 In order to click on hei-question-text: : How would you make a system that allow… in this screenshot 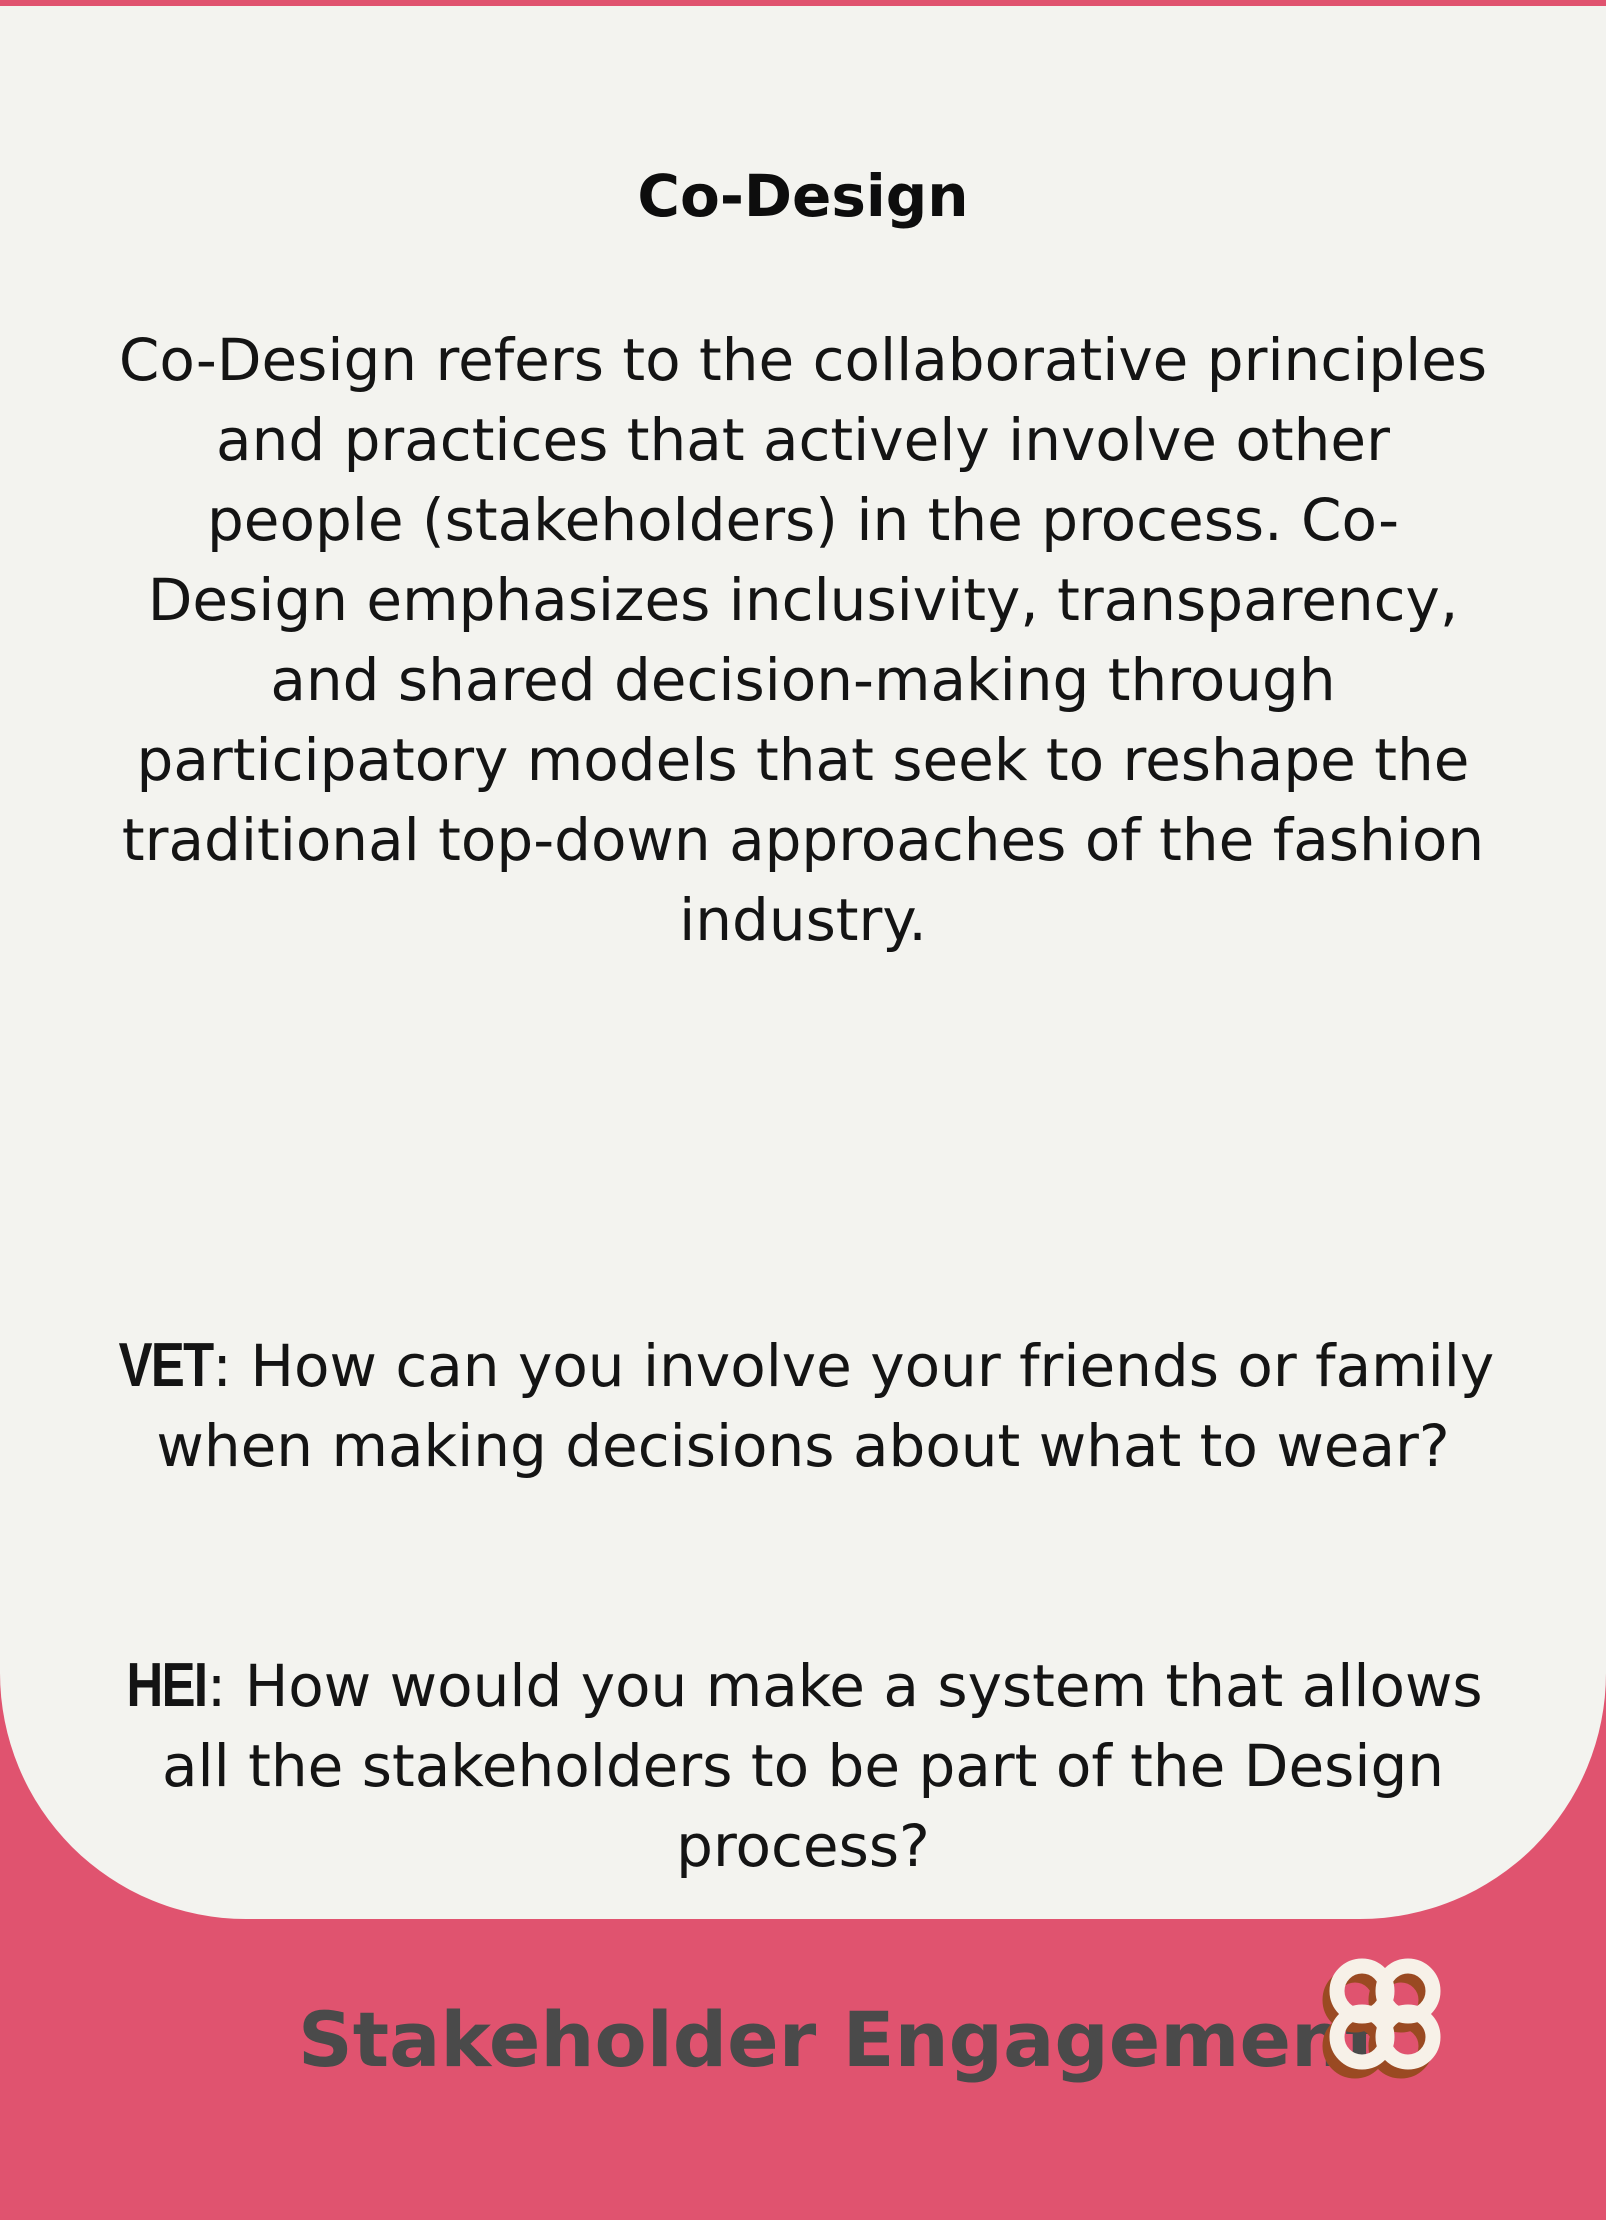, I will do `click(822, 1766)`.